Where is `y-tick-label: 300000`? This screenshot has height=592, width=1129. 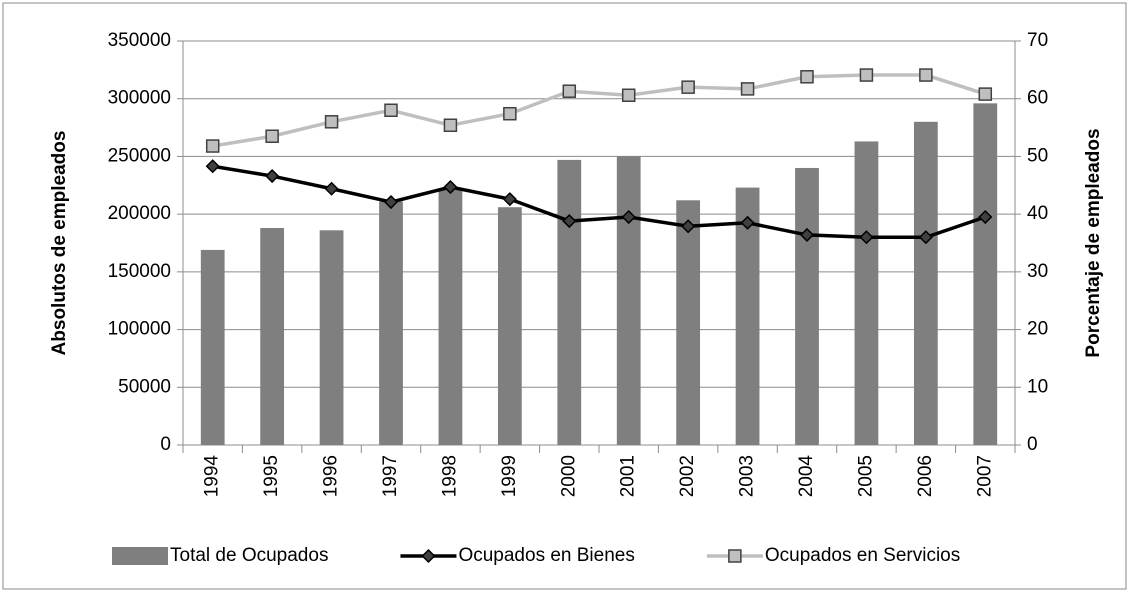
y-tick-label: 300000 is located at coordinates (139, 98).